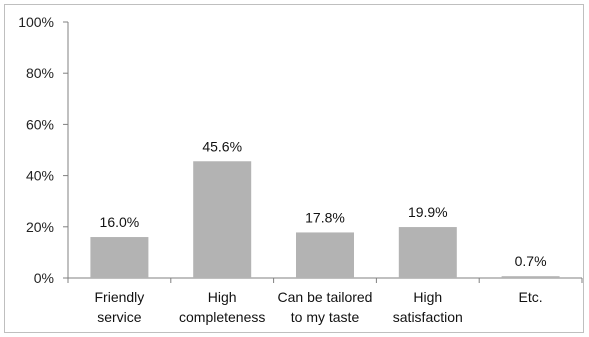 This screenshot has height=337, width=589. Describe the element at coordinates (428, 317) in the screenshot. I see `category-label: satisfaction` at that location.